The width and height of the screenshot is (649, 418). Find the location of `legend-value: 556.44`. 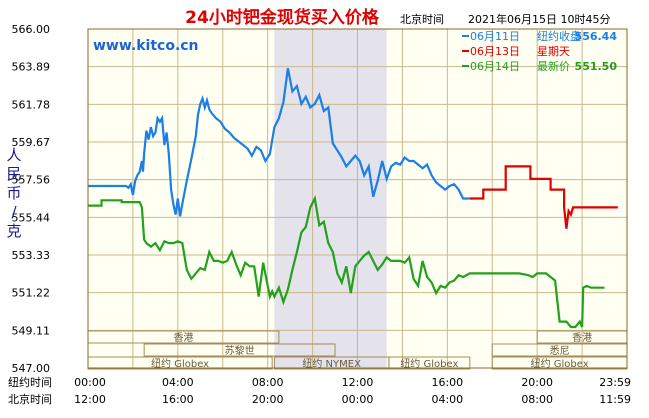

legend-value: 556.44 is located at coordinates (596, 36).